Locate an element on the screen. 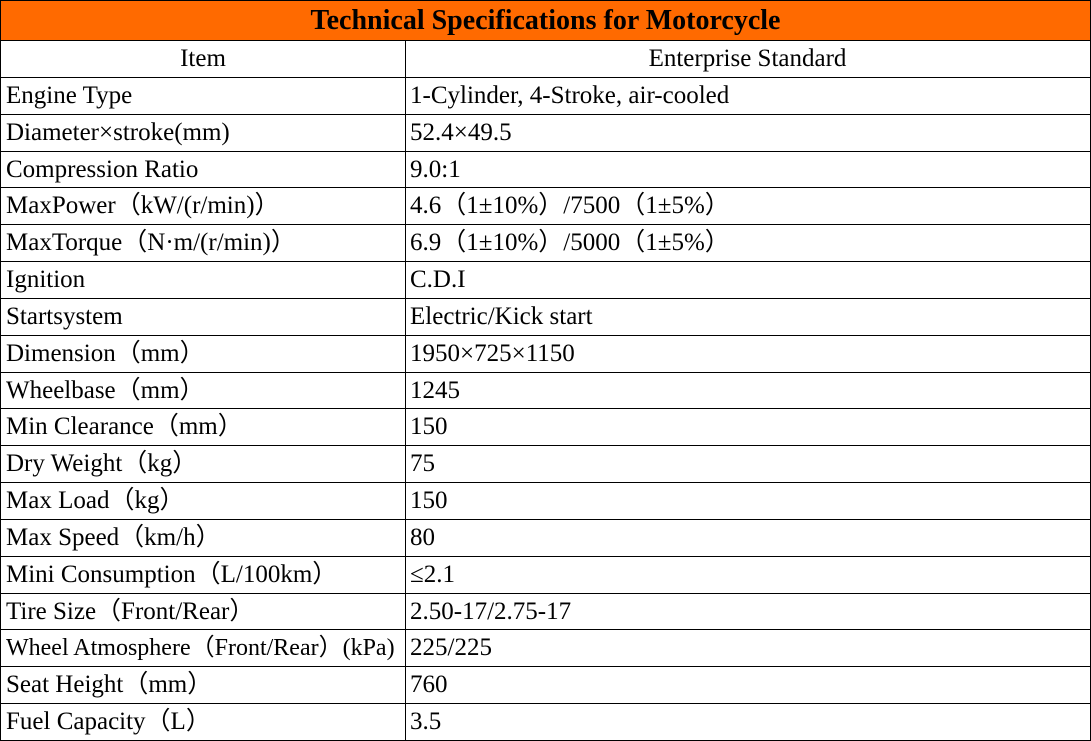 The height and width of the screenshot is (741, 1091). value-cell: 1950×725×1150 is located at coordinates (748, 353).